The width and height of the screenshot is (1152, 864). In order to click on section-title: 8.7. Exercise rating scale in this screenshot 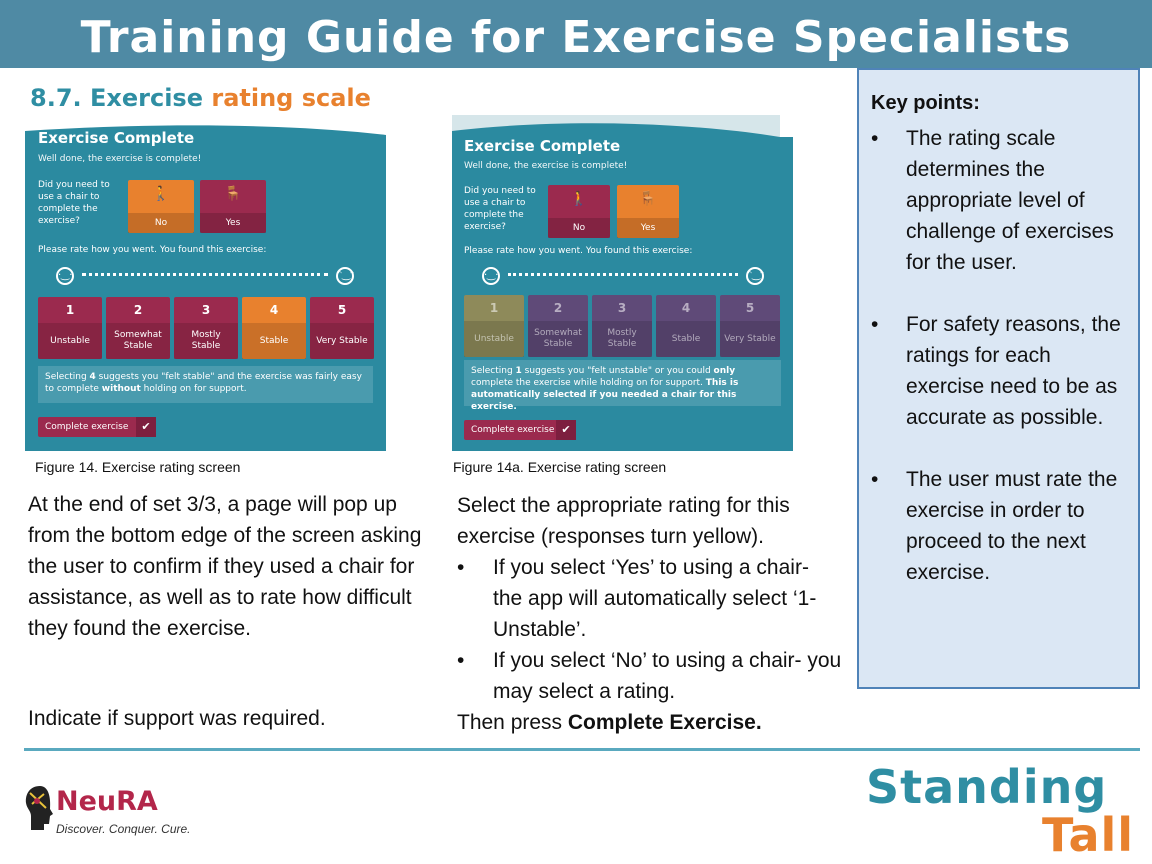, I will do `click(200, 98)`.